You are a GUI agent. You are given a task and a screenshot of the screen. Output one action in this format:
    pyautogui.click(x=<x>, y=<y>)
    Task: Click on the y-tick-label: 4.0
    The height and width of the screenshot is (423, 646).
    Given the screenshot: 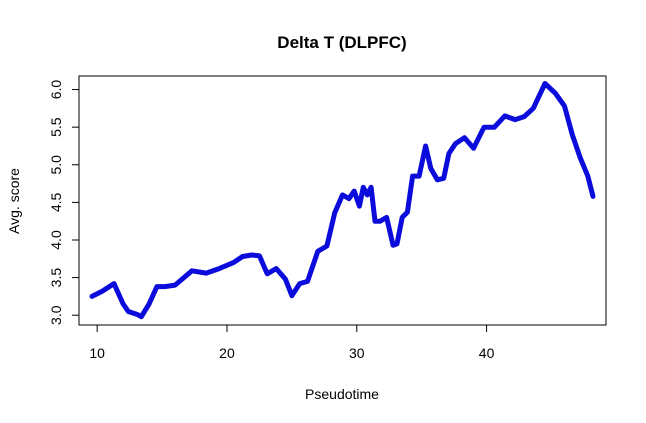 What is the action you would take?
    pyautogui.click(x=56, y=240)
    